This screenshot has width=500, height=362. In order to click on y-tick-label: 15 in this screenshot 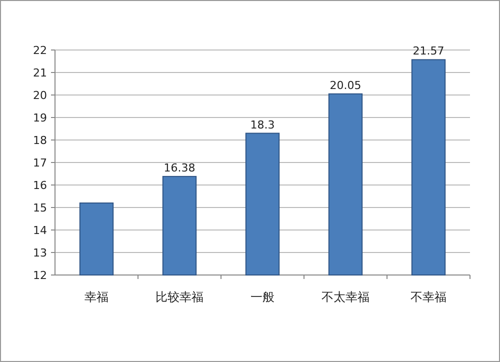, I will do `click(40, 208)`.